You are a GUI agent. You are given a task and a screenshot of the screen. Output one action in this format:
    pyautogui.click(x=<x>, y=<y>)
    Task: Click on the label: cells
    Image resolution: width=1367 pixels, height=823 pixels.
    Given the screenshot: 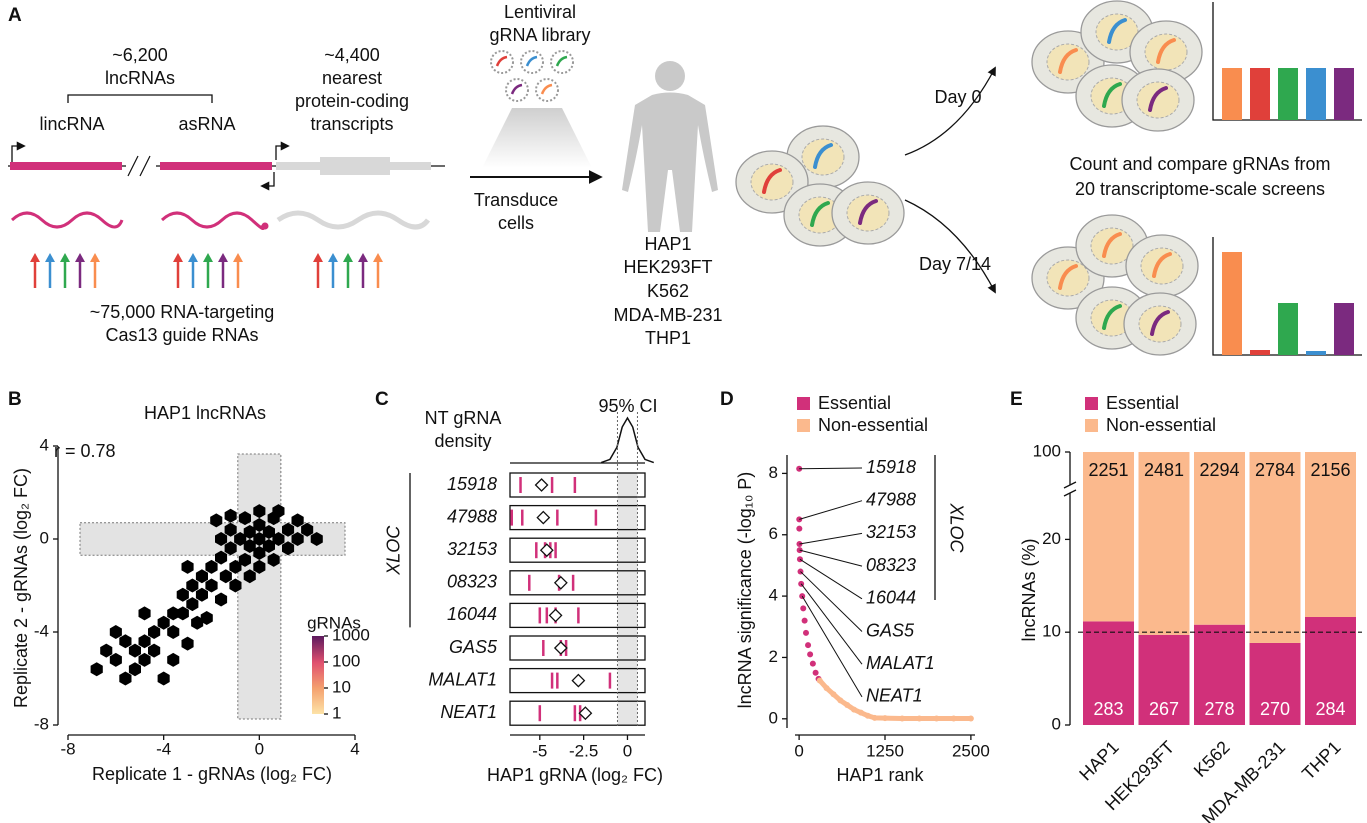 What is the action you would take?
    pyautogui.click(x=516, y=223)
    